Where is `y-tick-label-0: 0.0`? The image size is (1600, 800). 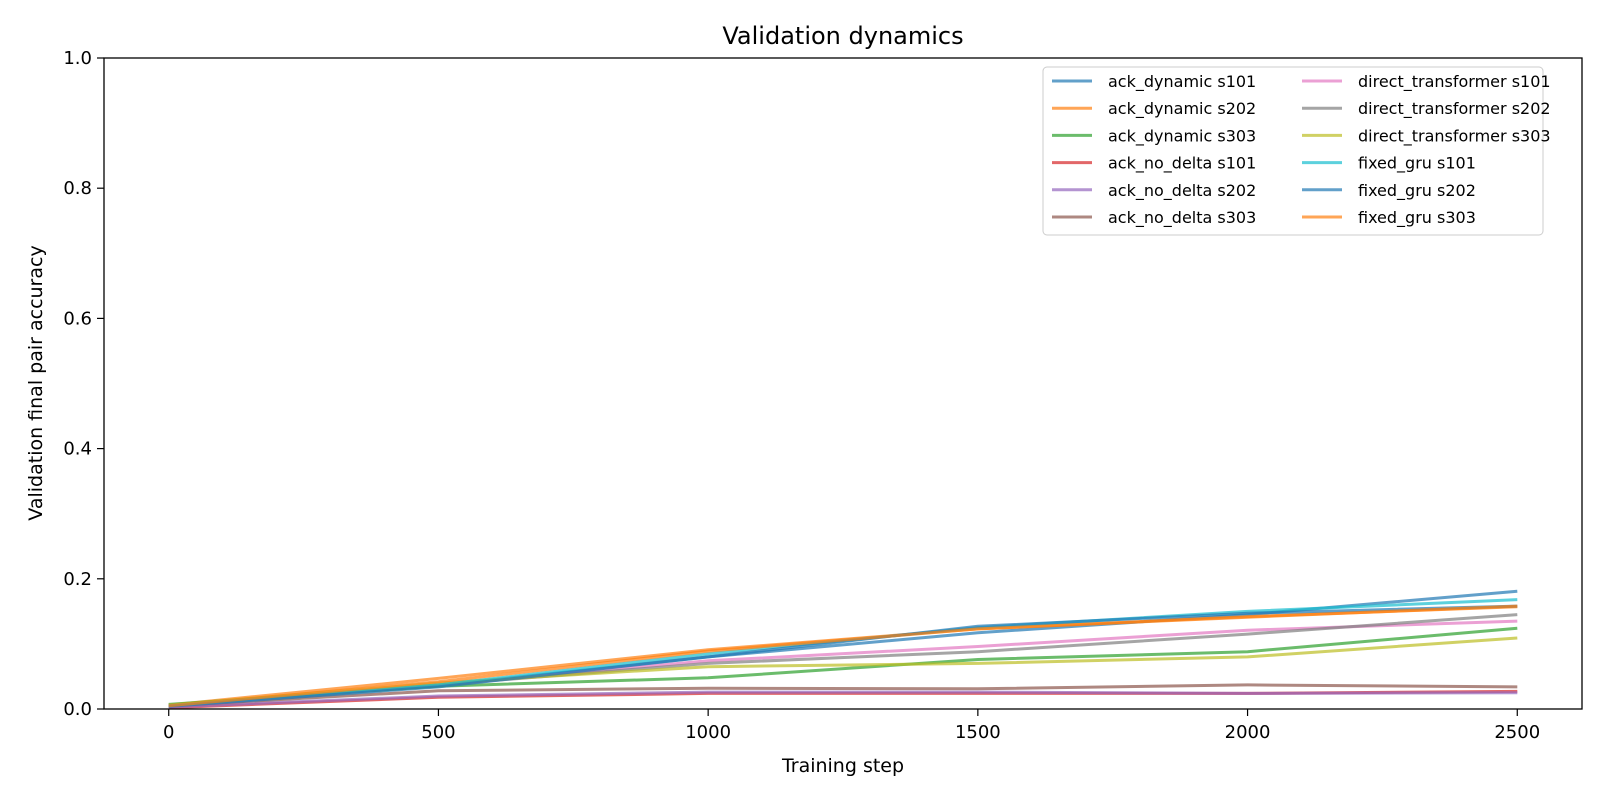 y-tick-label-0: 0.0 is located at coordinates (77, 709).